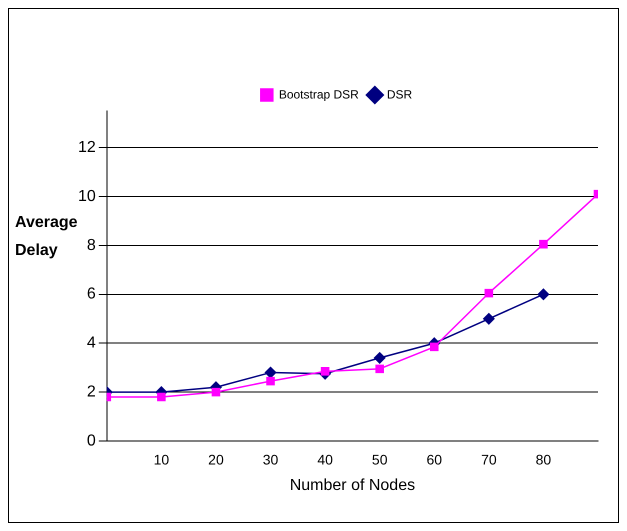  Describe the element at coordinates (216, 459) in the screenshot. I see `x-tick-label: 20` at that location.